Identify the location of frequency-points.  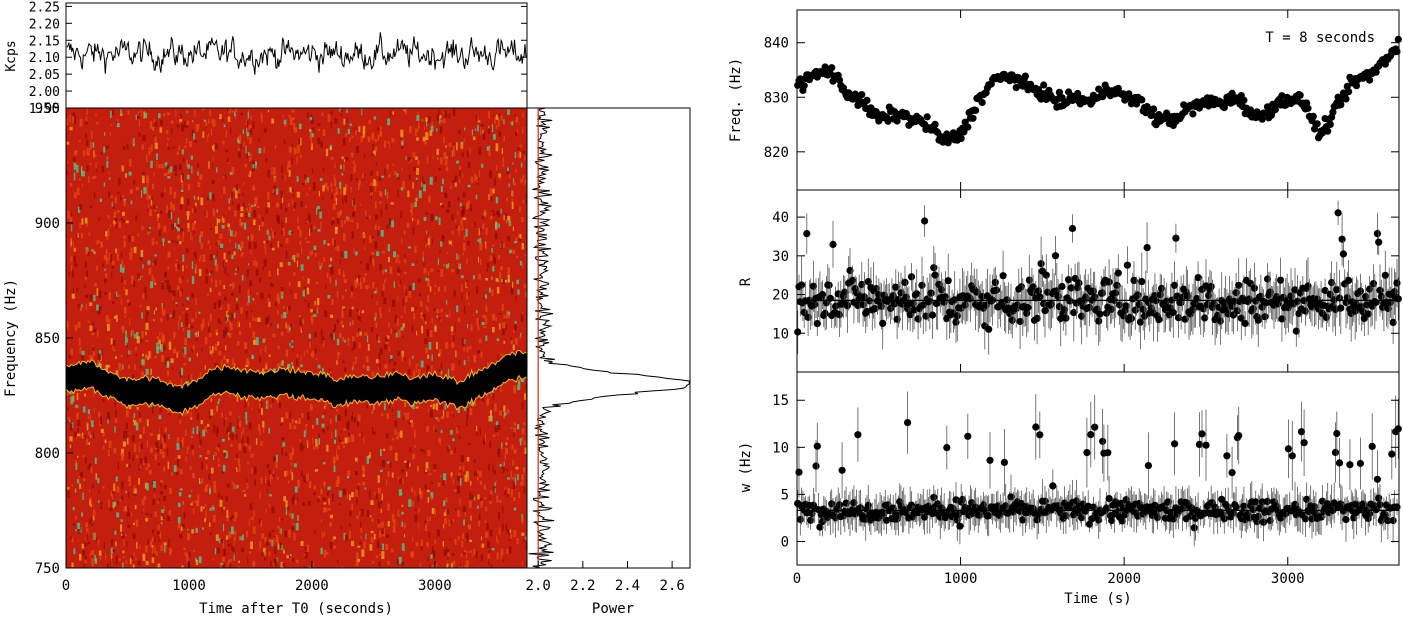
(1098, 91).